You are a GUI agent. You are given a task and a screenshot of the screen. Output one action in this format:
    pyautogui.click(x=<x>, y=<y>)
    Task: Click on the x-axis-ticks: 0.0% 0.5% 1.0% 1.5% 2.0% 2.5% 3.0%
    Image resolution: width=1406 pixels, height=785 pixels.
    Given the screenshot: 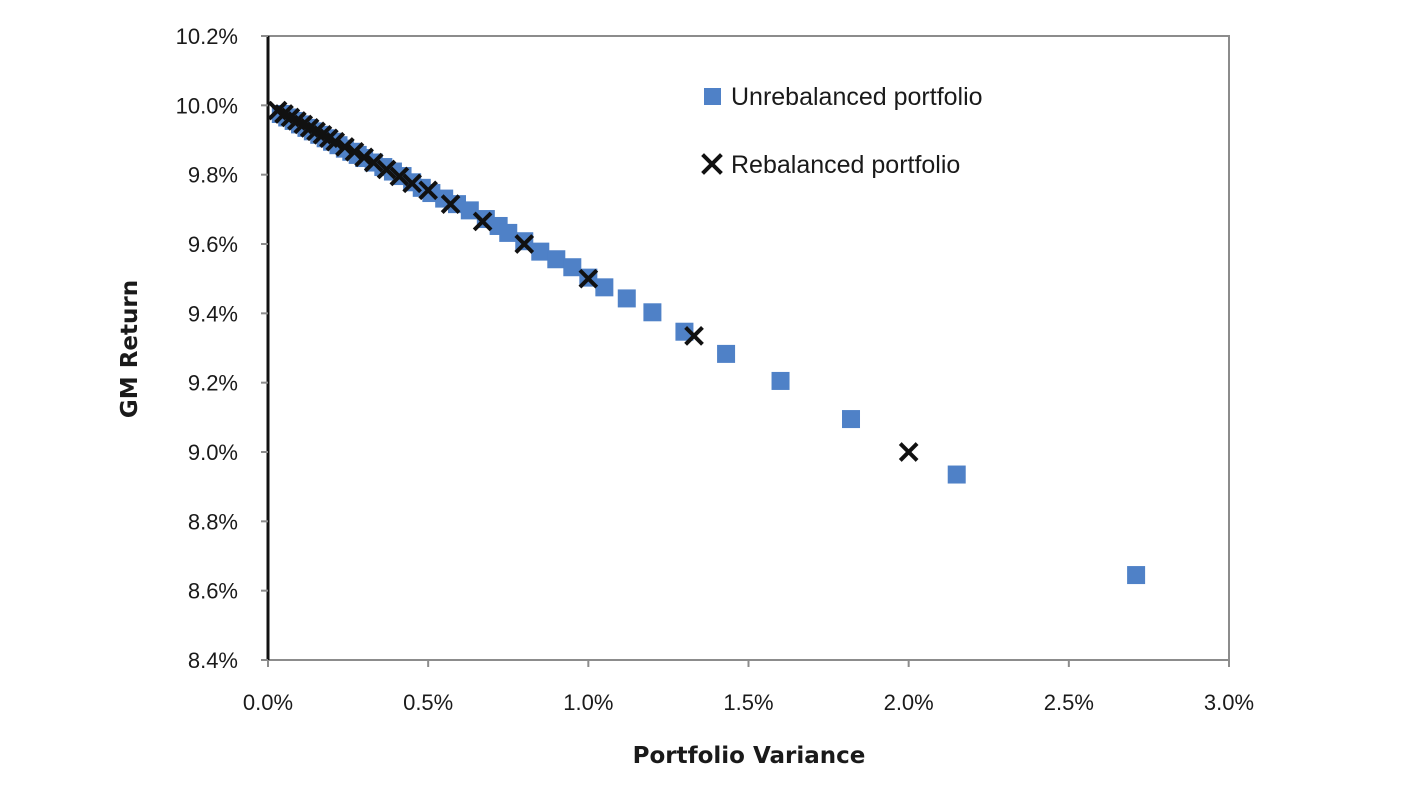 What is the action you would take?
    pyautogui.click(x=748, y=687)
    